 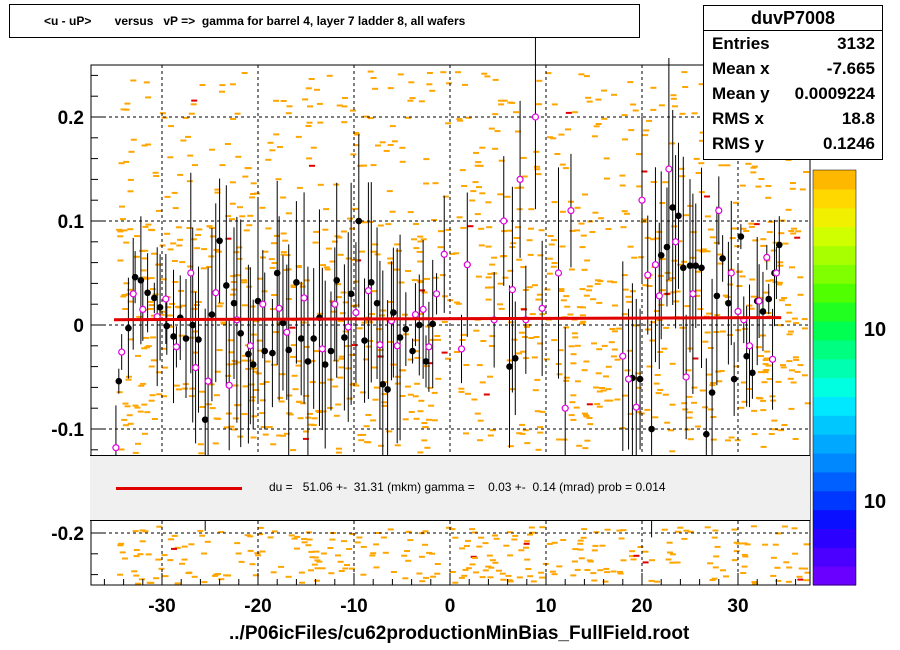 What do you see at coordinates (793, 68) in the screenshot?
I see `stat-mean-x: Mean x -7.665` at bounding box center [793, 68].